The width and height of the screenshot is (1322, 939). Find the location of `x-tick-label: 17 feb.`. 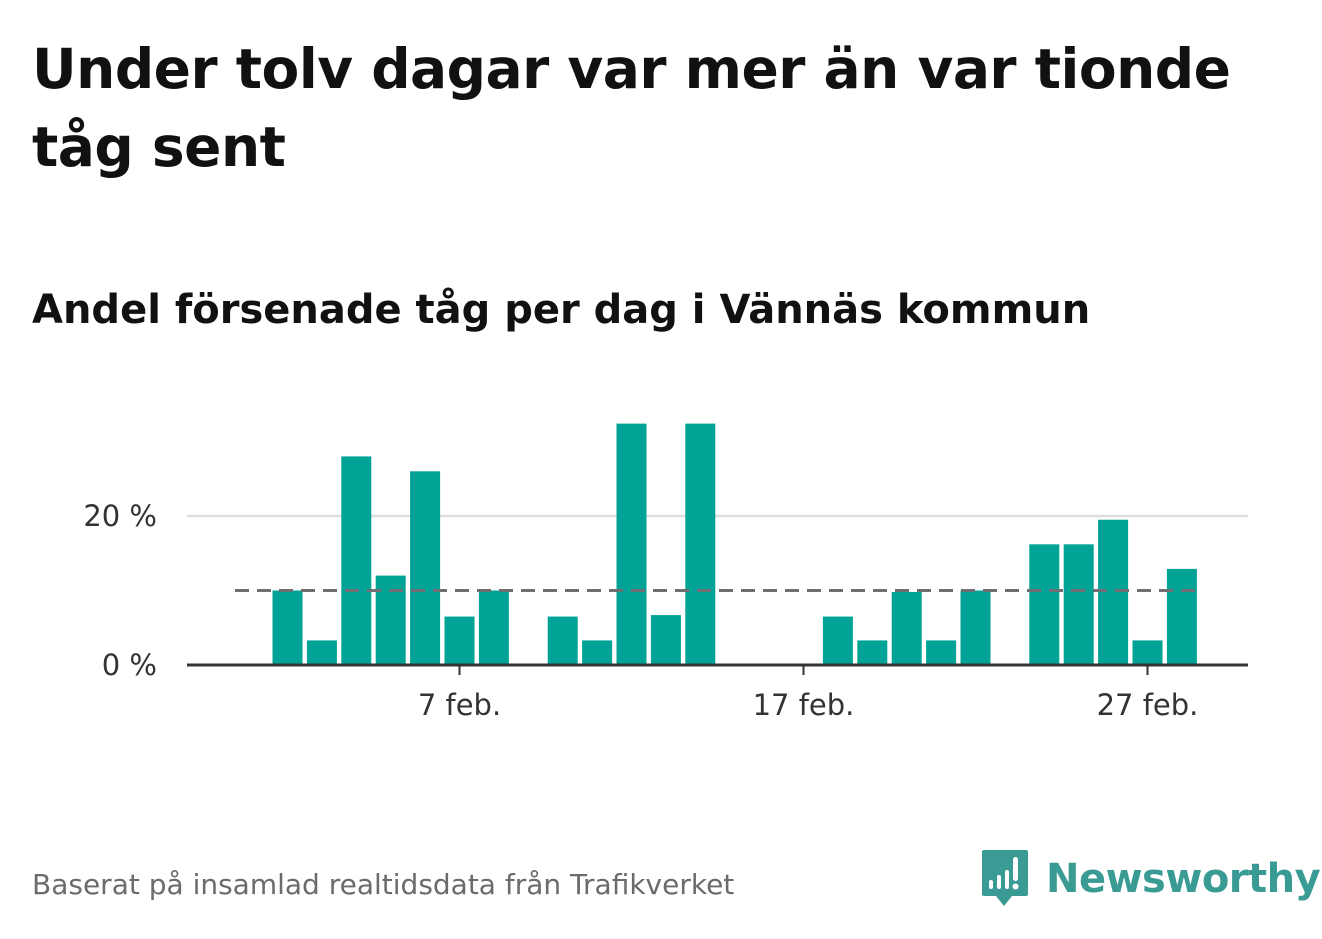

x-tick-label: 17 feb. is located at coordinates (804, 705).